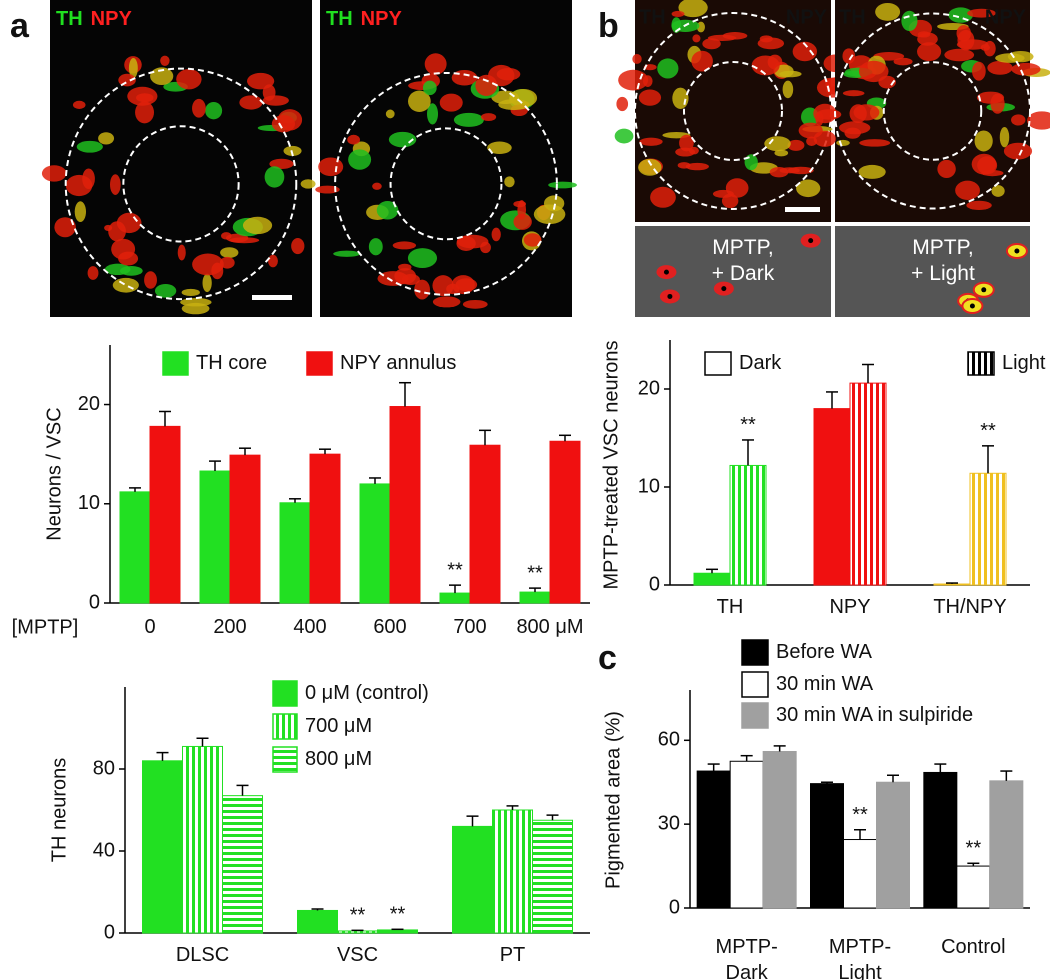 This screenshot has height=980, width=1050. Describe the element at coordinates (20, 26) in the screenshot. I see `panel-label: a` at that location.